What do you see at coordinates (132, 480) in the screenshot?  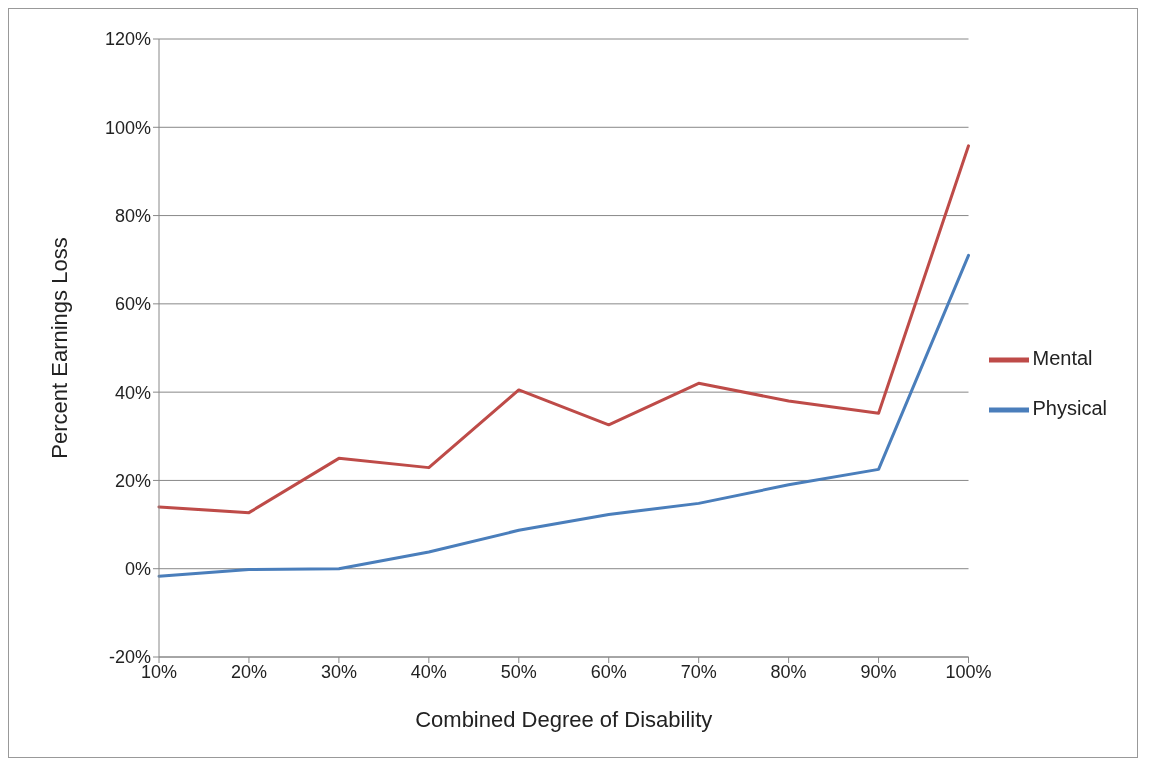 I see `y-tick-label: 20%` at bounding box center [132, 480].